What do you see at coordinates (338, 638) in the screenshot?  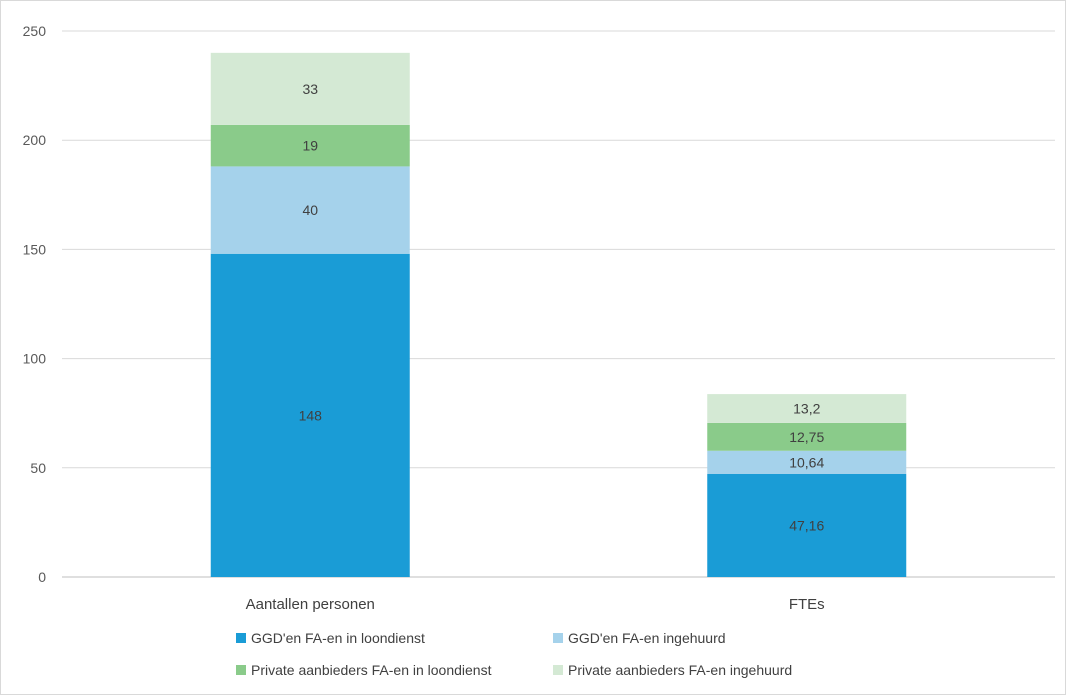 I see `legend-label: GGD'en FA-en in loondienst` at bounding box center [338, 638].